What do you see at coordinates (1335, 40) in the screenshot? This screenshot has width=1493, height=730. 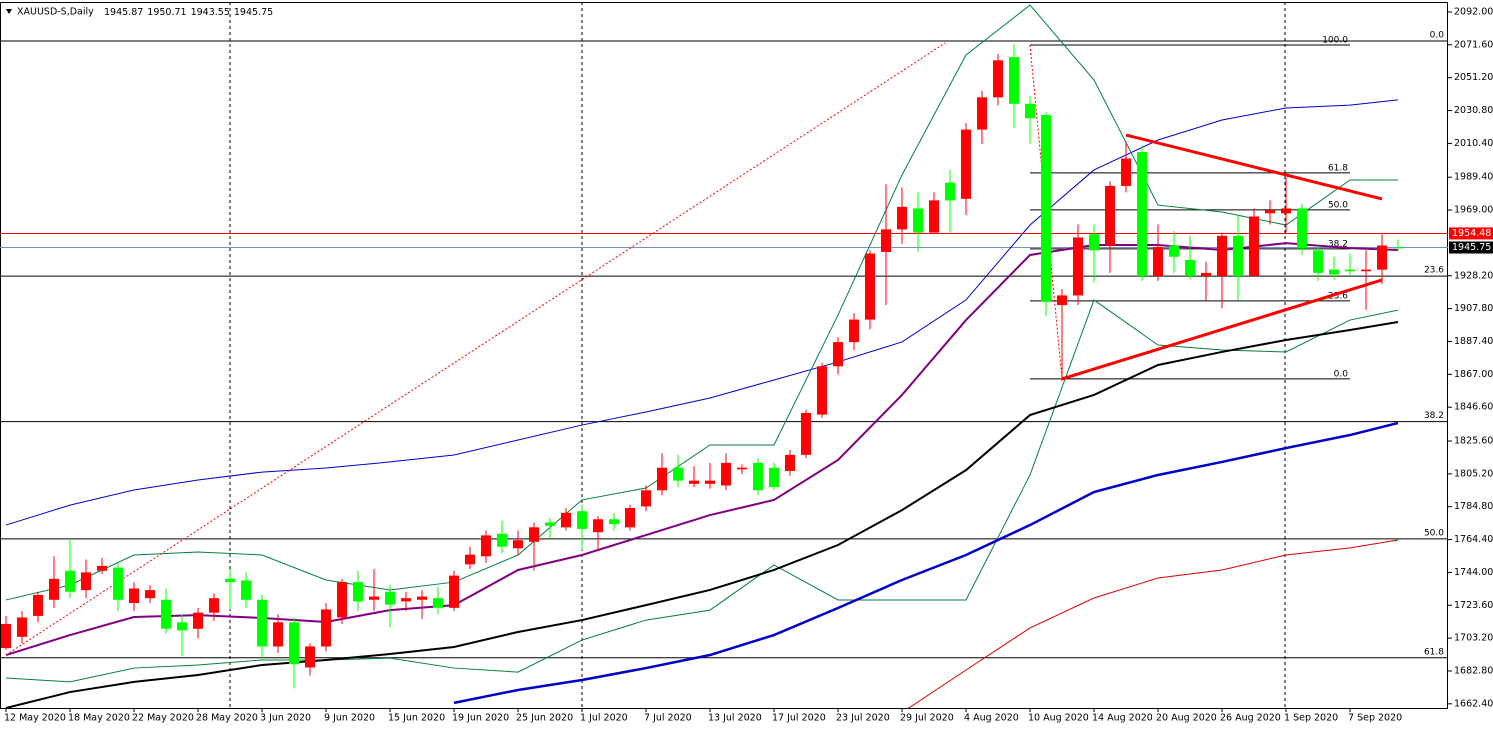 I see `fib-retracement-label: 100.0` at bounding box center [1335, 40].